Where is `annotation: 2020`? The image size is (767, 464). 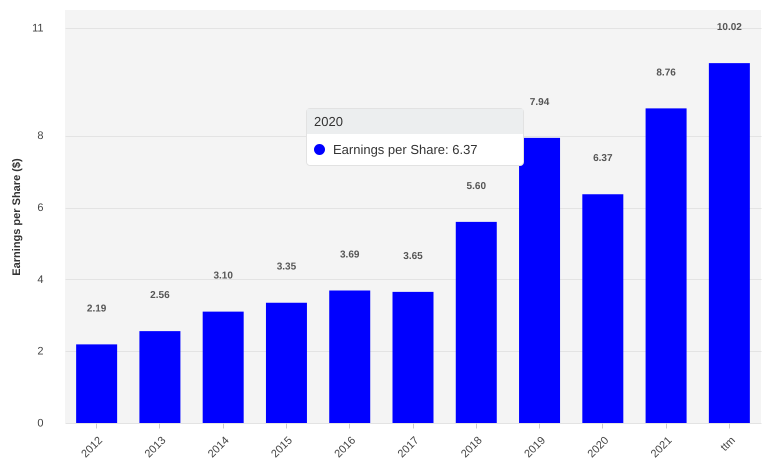 annotation: 2020 is located at coordinates (415, 121).